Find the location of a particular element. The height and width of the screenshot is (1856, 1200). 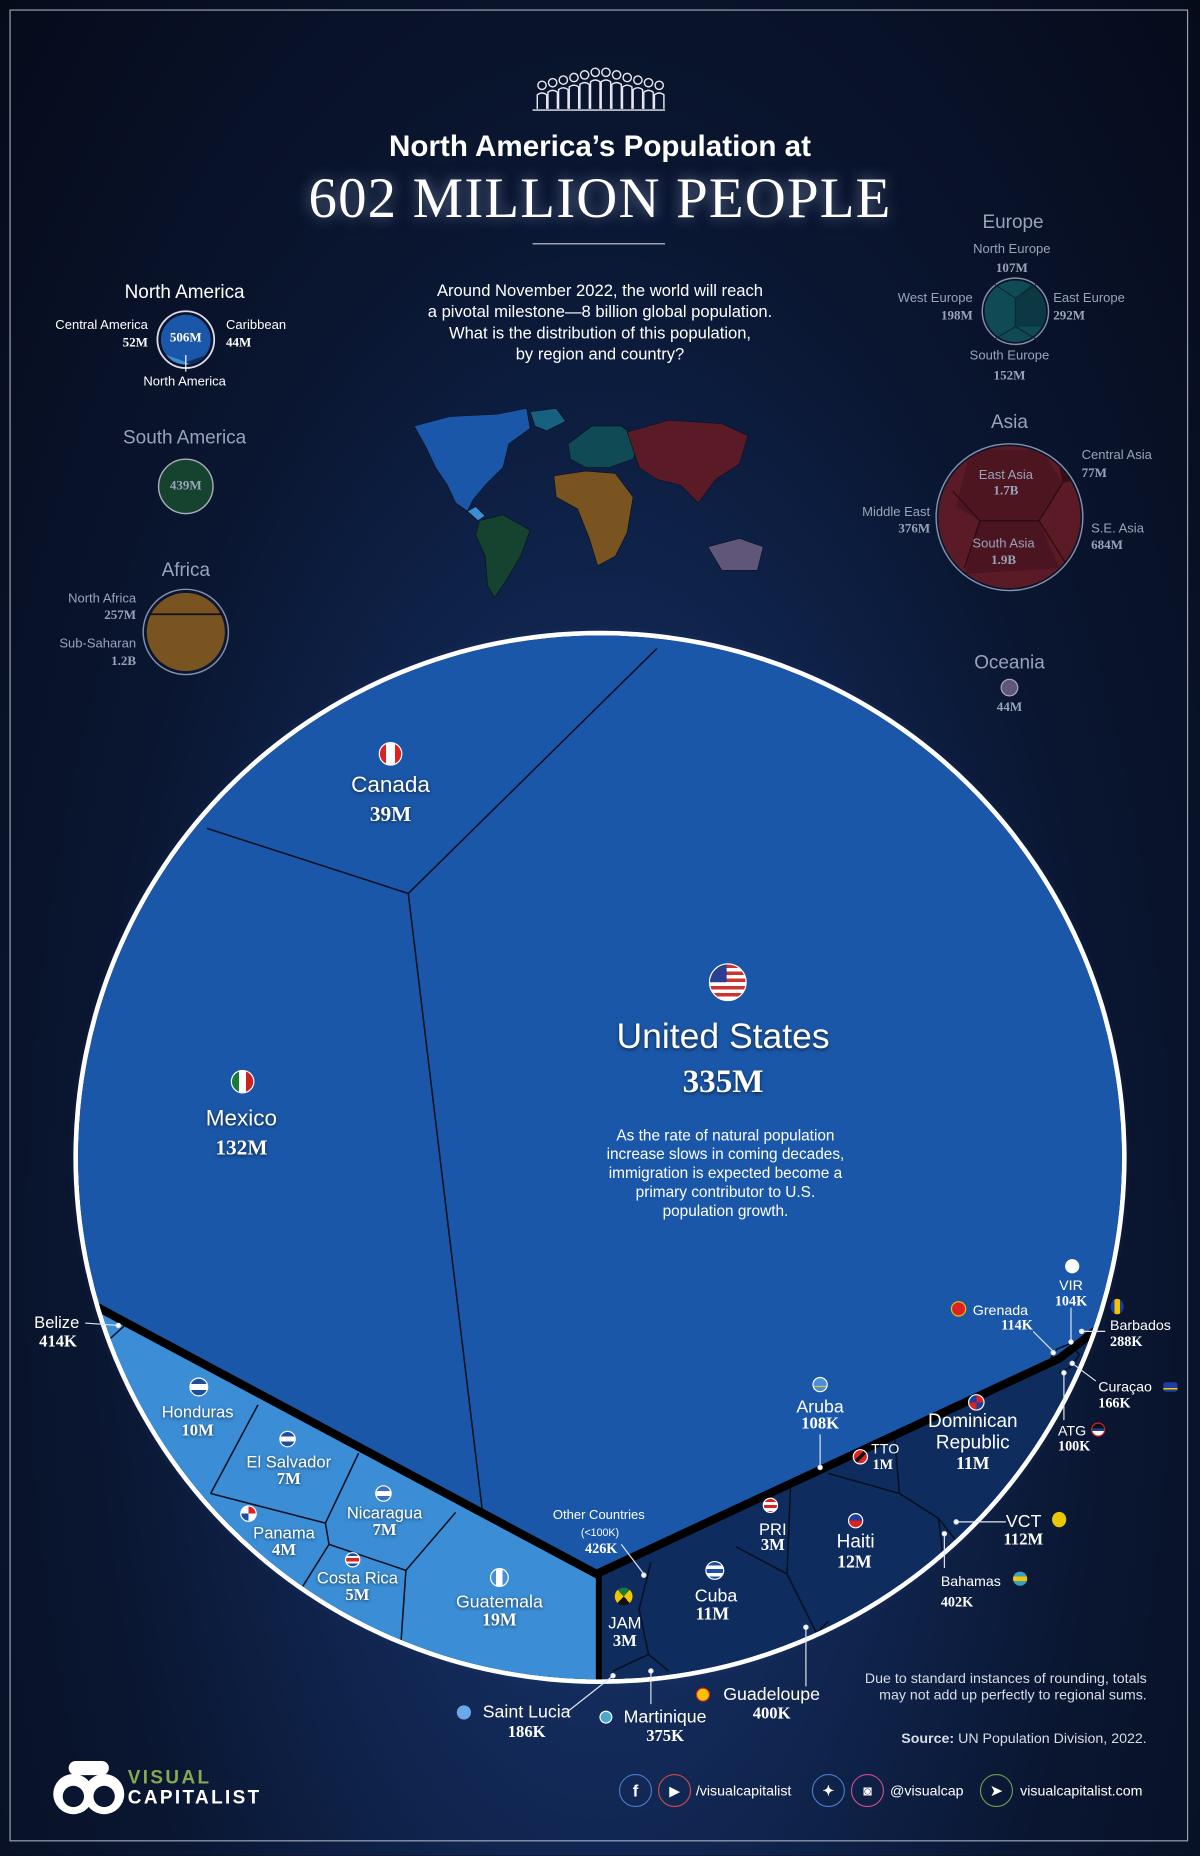

map-south-america is located at coordinates (503, 556).